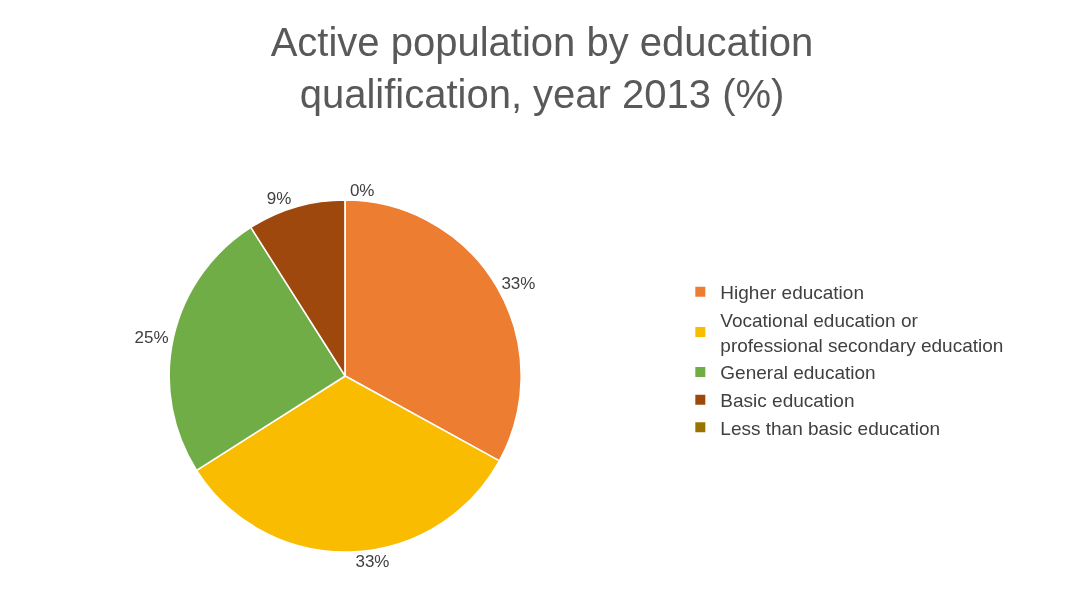  Describe the element at coordinates (798, 373) in the screenshot. I see `legend-label: General education` at that location.